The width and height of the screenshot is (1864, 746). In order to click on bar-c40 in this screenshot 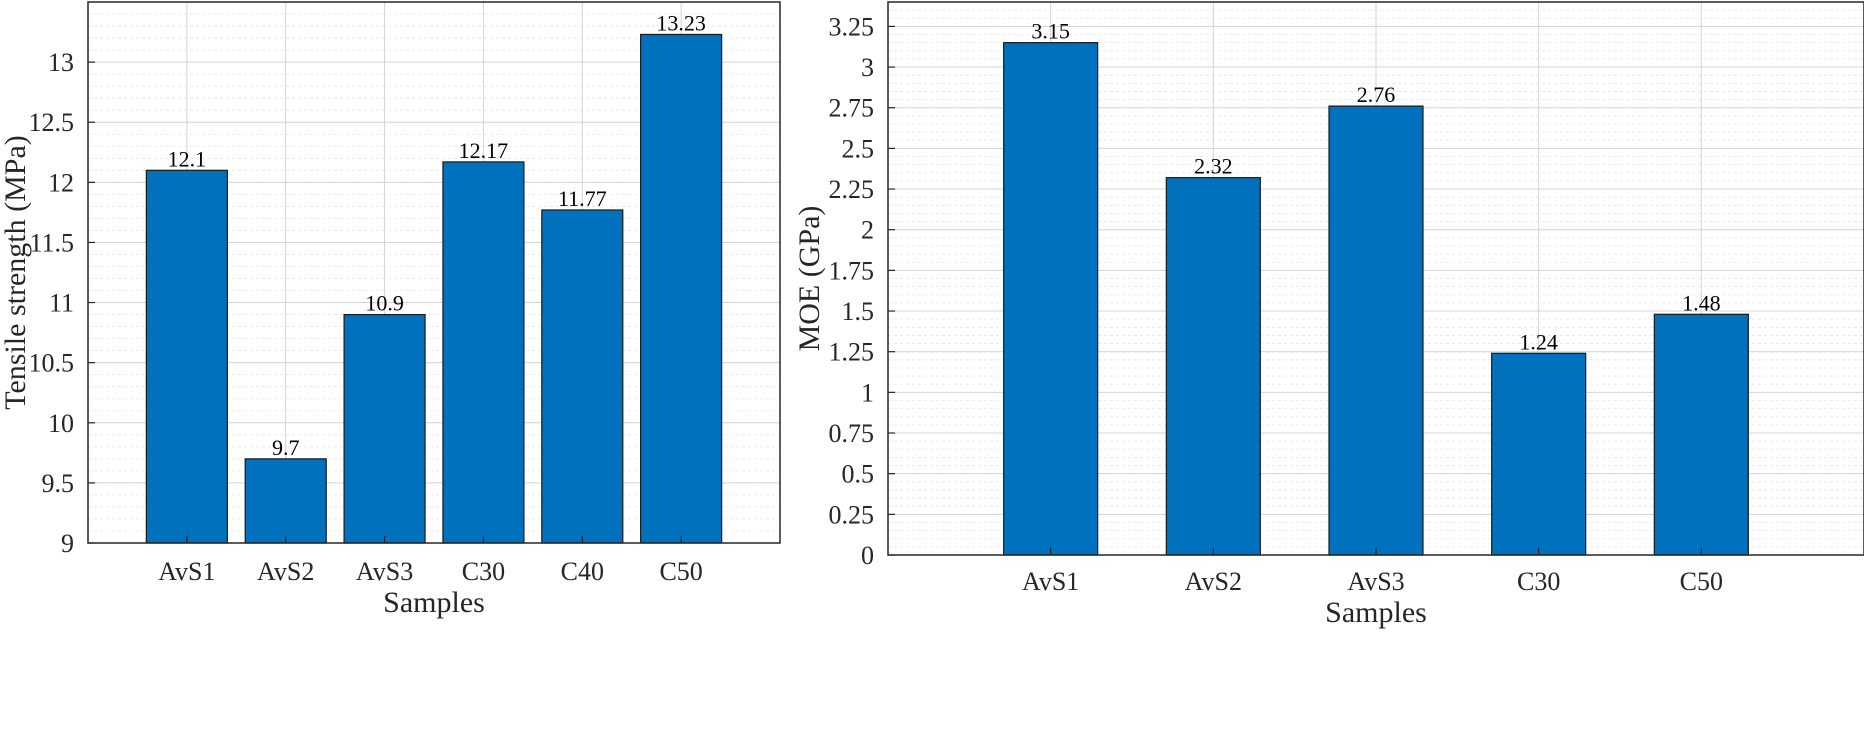, I will do `click(582, 376)`.